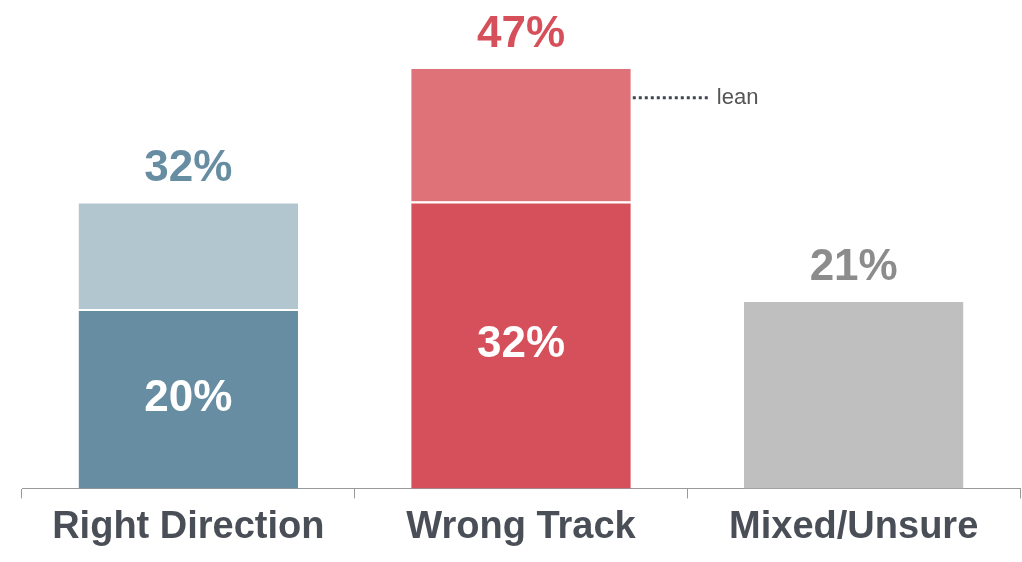 Image resolution: width=1022 pixels, height=562 pixels. Describe the element at coordinates (188, 166) in the screenshot. I see `total-label: 32%` at that location.